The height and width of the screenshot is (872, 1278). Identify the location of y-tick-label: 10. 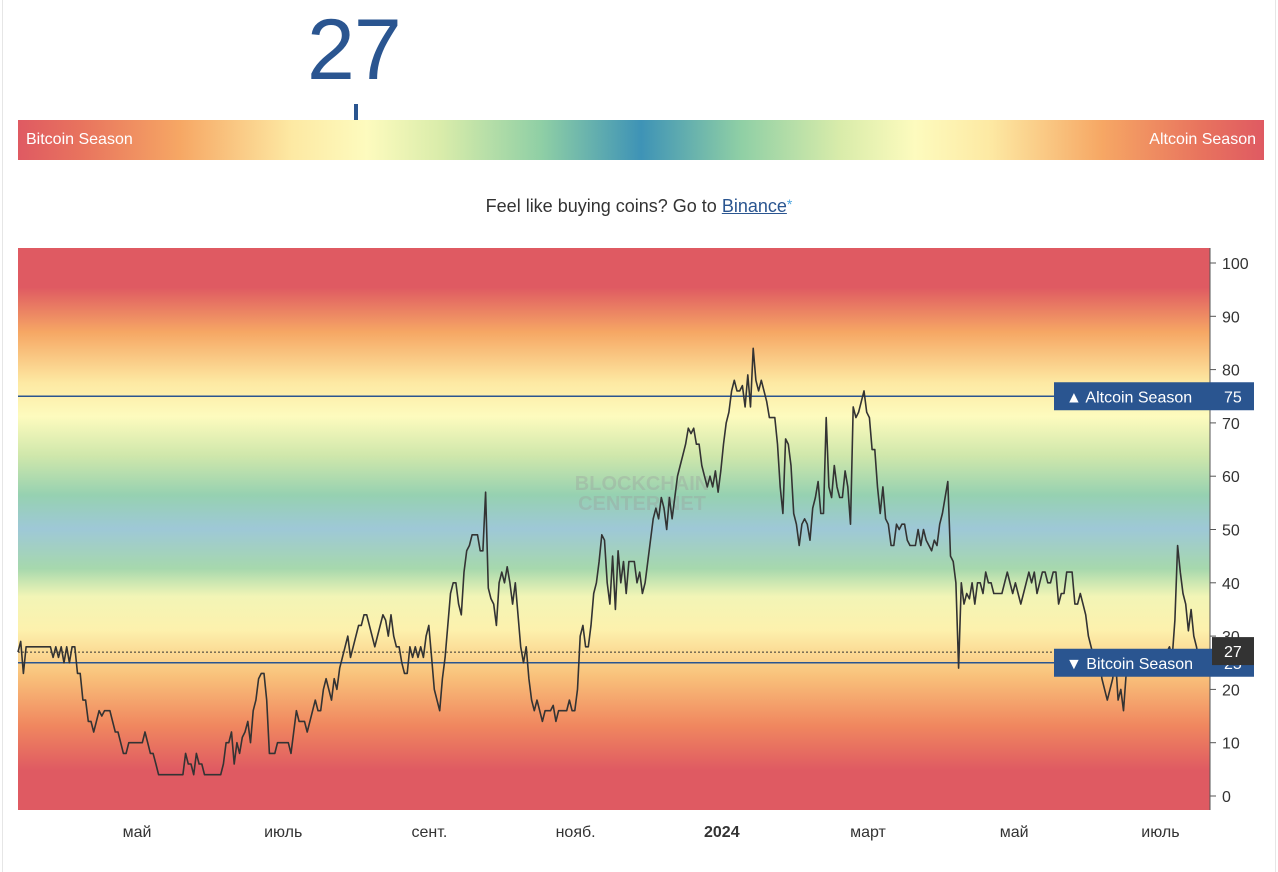
(1231, 744).